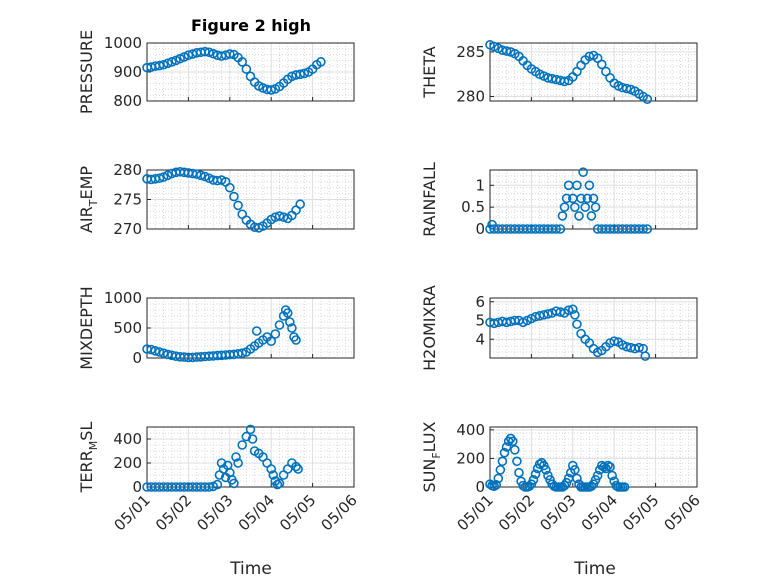 This screenshot has height=583, width=778. I want to click on panel-2-y-axis-label: THETA, so click(429, 72).